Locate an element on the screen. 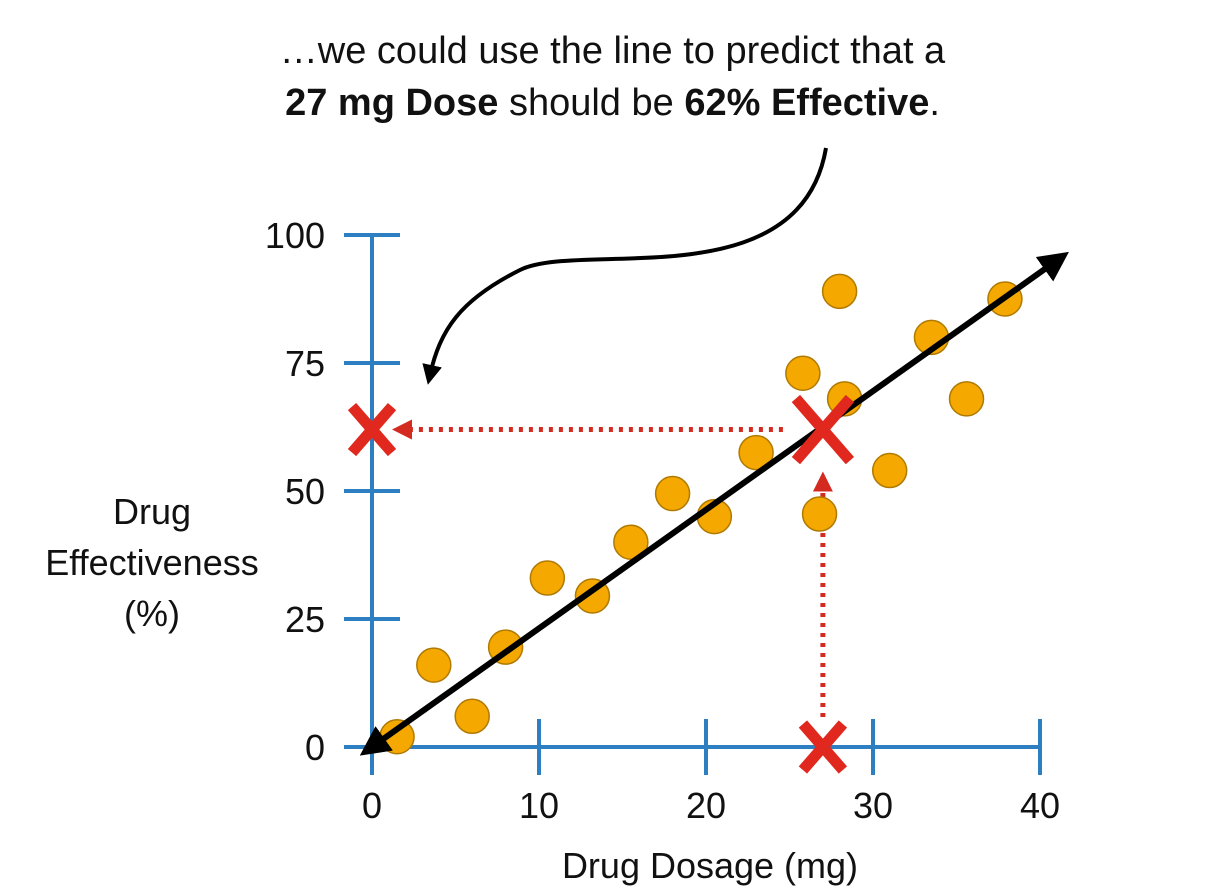 The width and height of the screenshot is (1225, 890). y-tick-label: 75 is located at coordinates (305, 363).